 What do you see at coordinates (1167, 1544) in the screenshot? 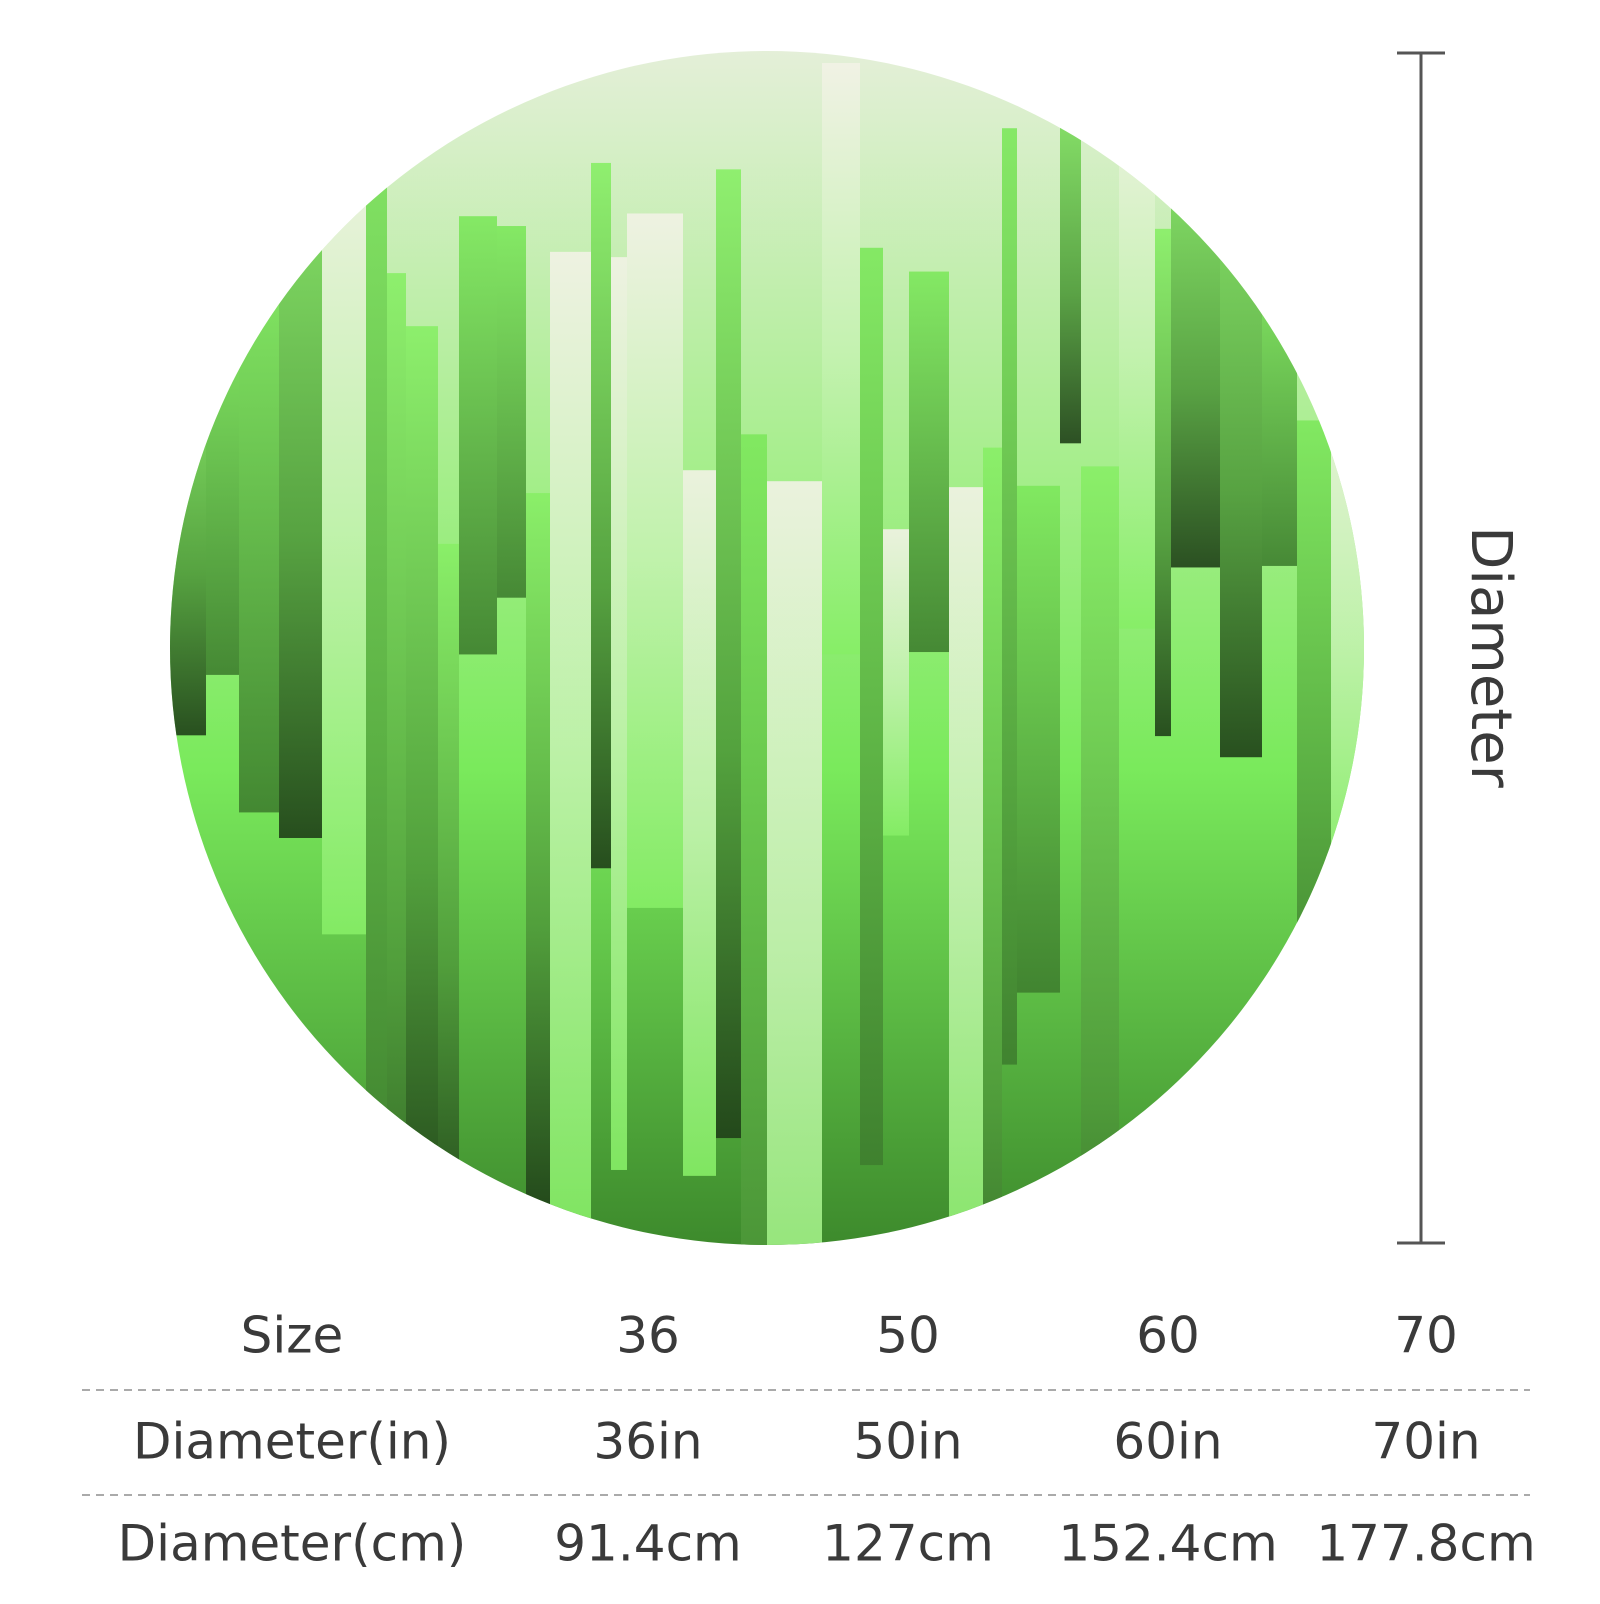
I see `table-cell: 152.4cm` at bounding box center [1167, 1544].